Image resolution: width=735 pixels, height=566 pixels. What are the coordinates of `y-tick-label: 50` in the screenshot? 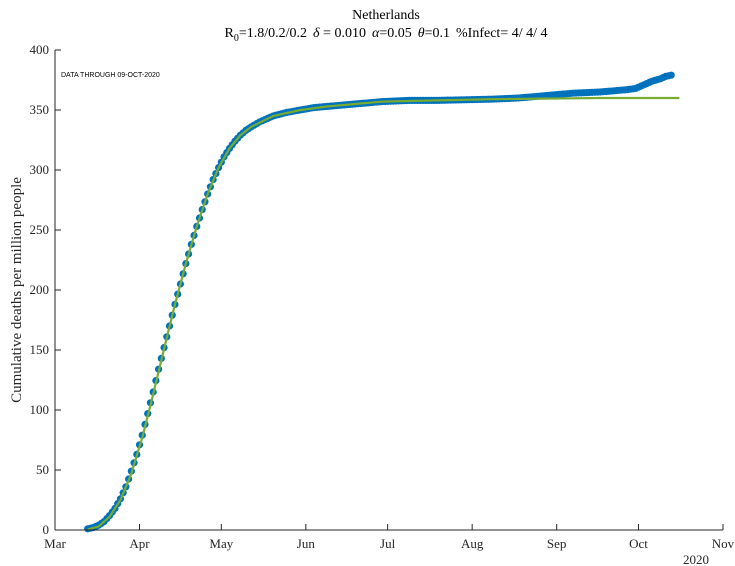 It's located at (42, 469).